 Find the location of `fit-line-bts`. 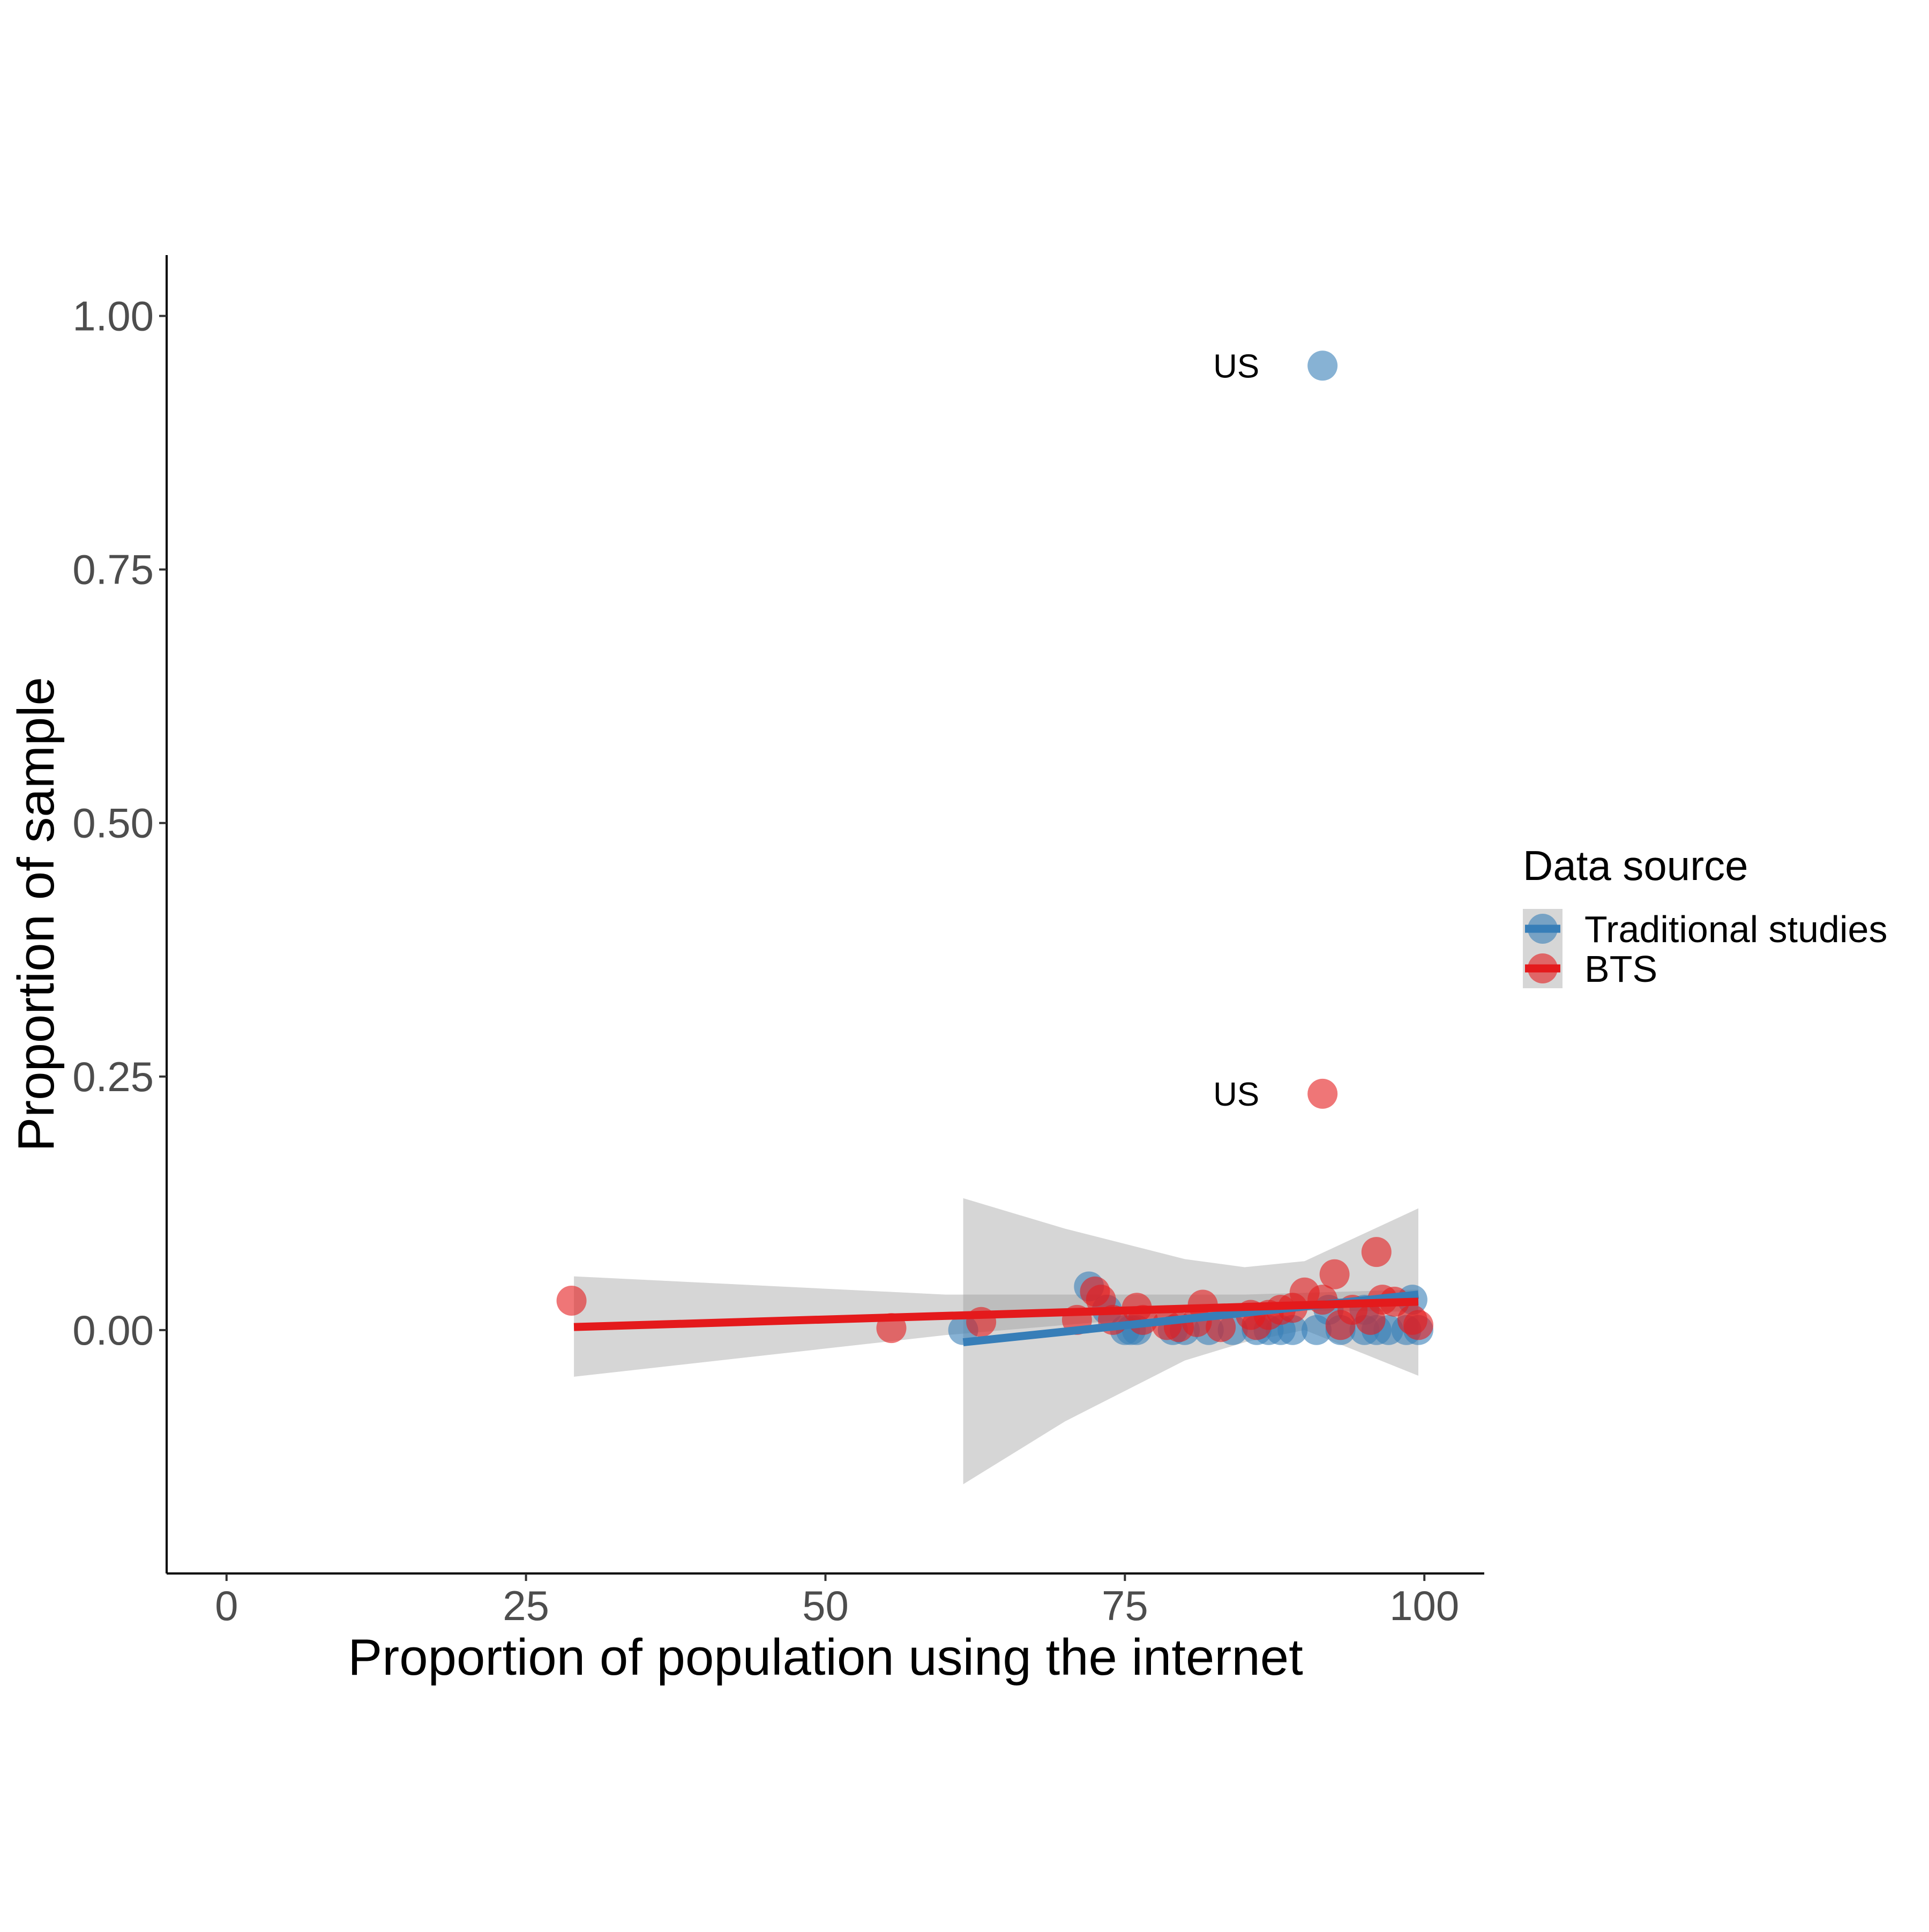

fit-line-bts is located at coordinates (996, 1314).